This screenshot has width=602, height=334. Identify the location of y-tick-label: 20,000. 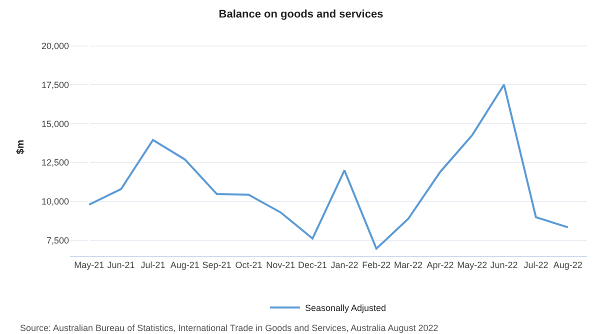
(55, 45).